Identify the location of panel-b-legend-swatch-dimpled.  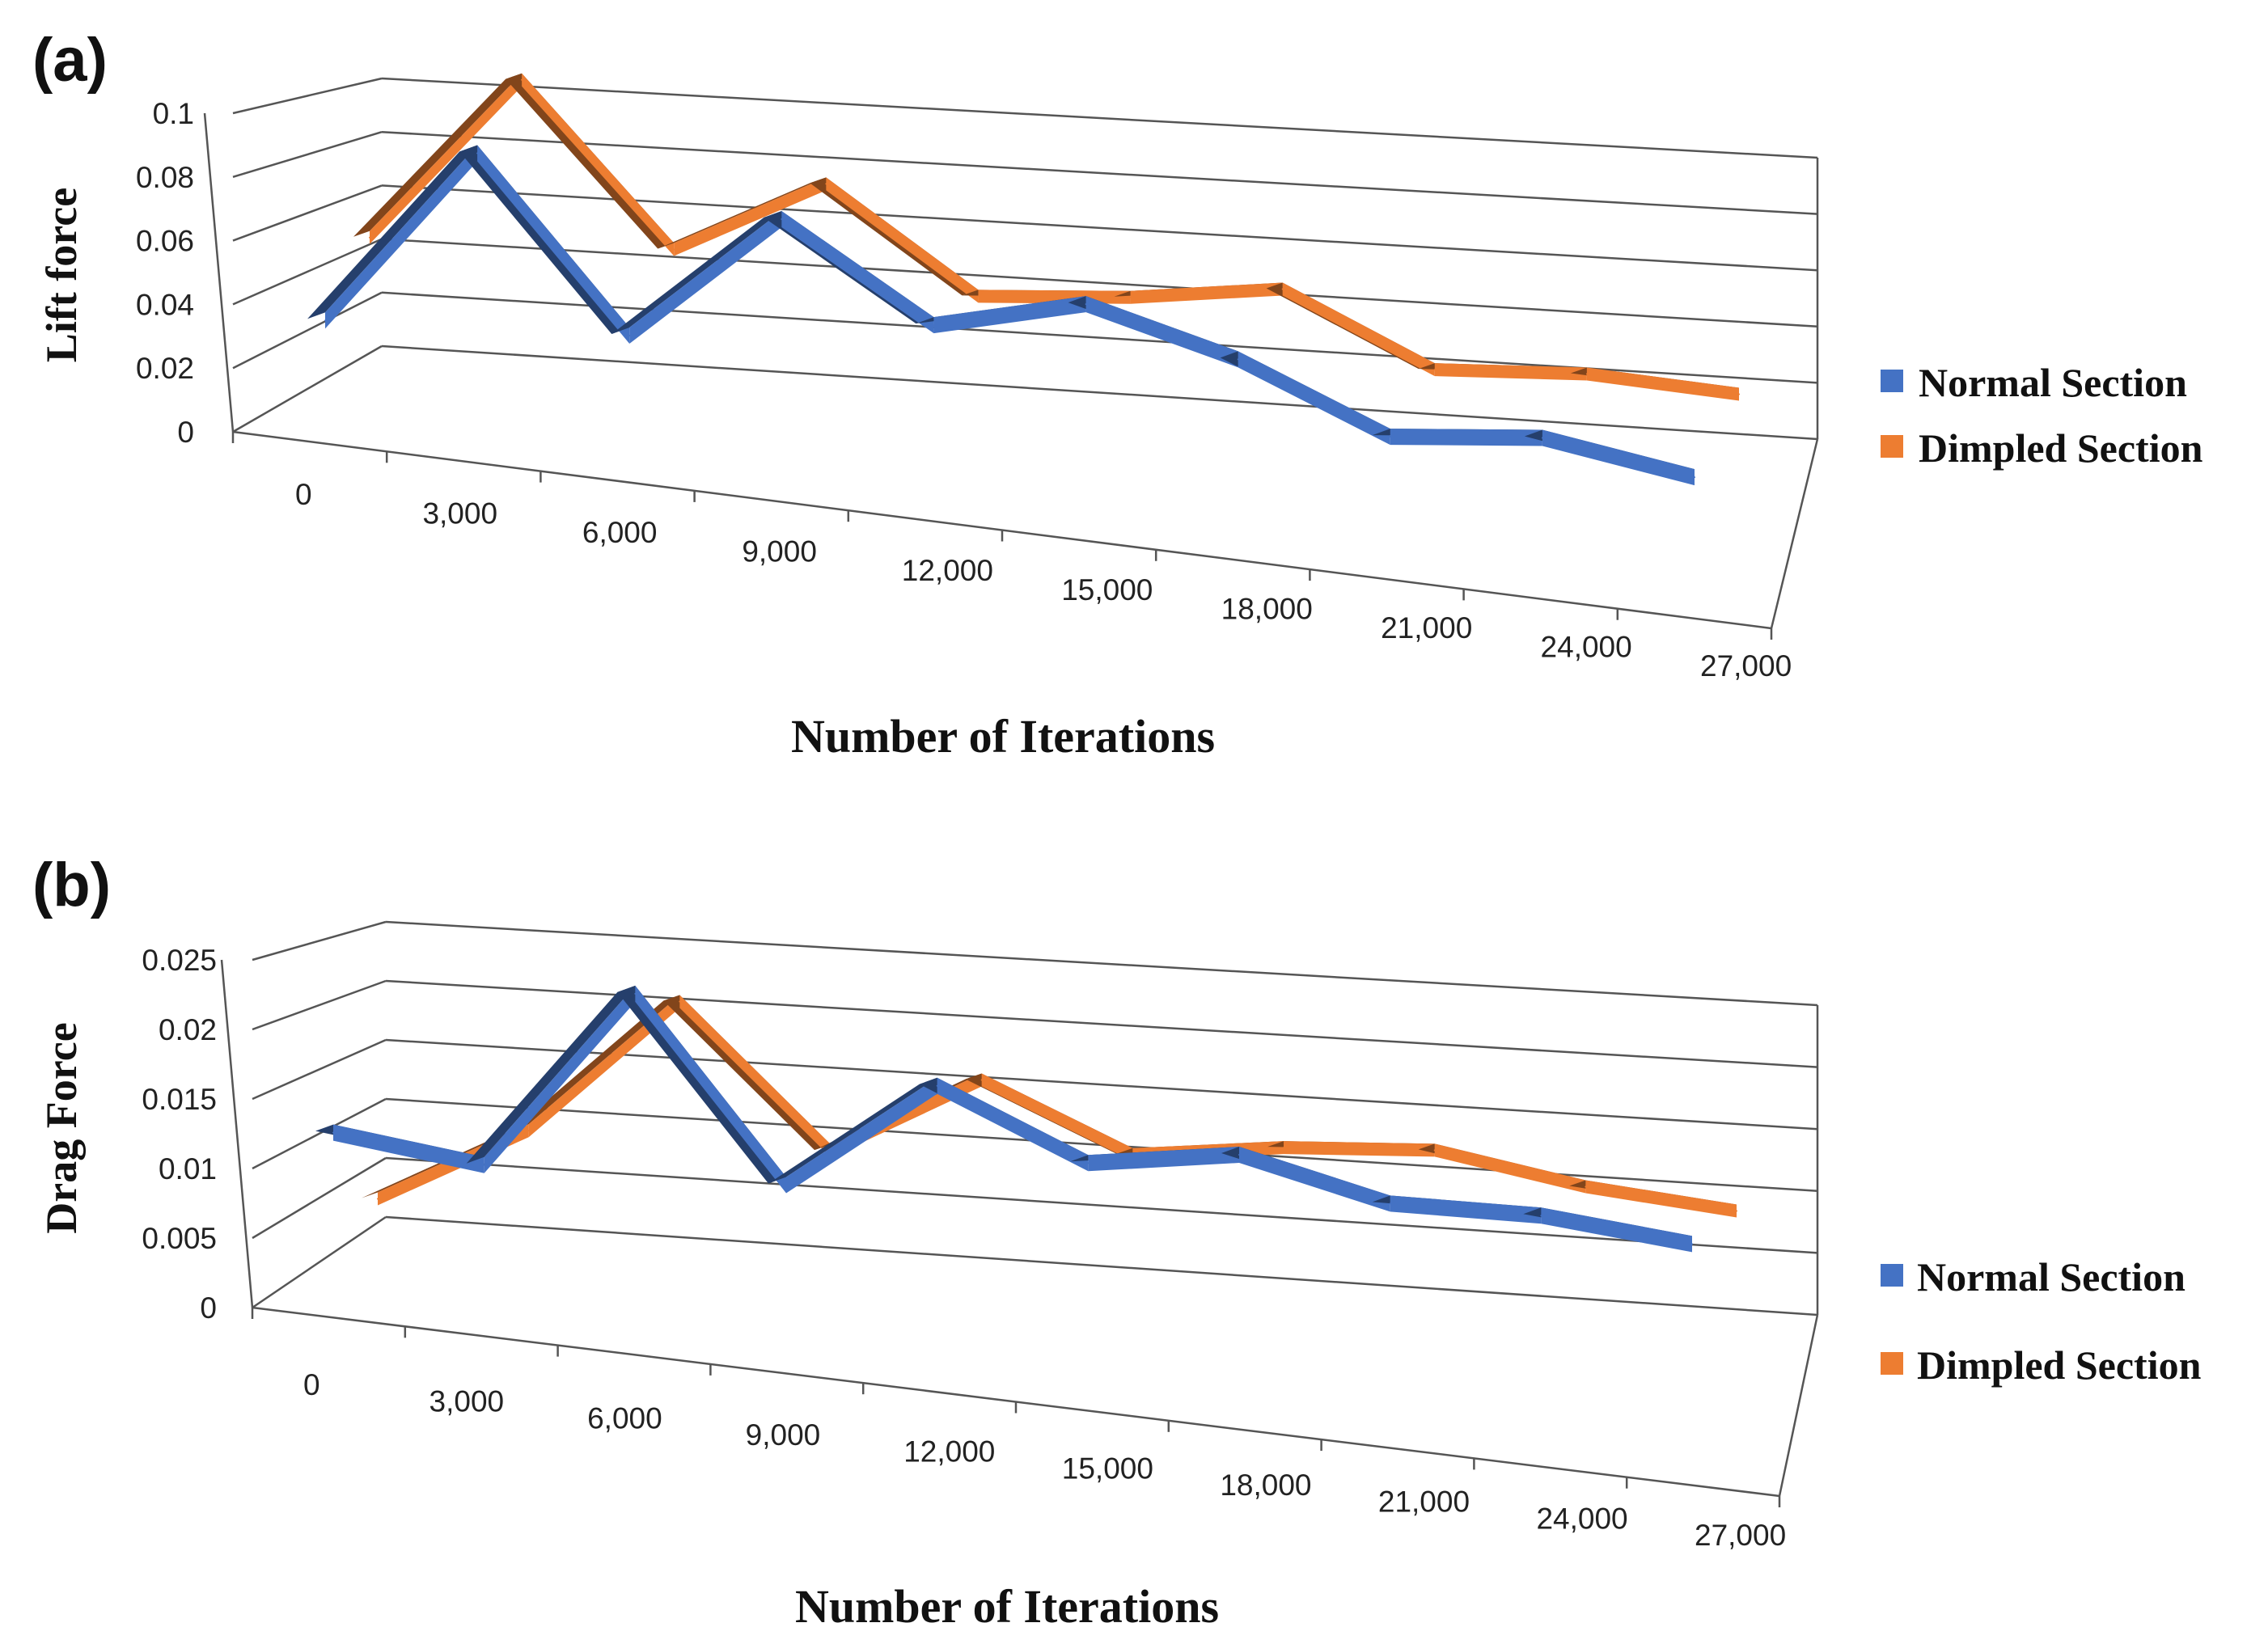
(1892, 1363).